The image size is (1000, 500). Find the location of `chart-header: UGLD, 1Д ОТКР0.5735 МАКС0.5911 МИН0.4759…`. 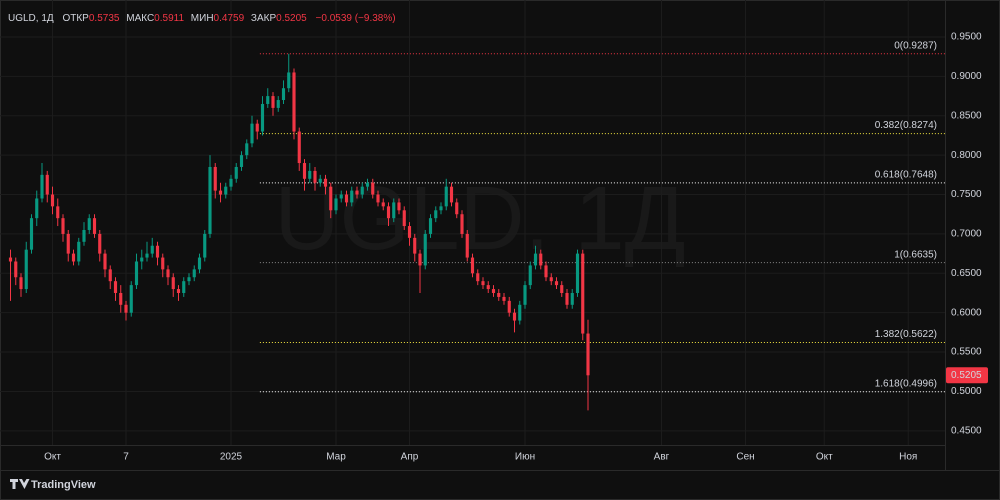

chart-header: UGLD, 1Д ОТКР0.5735 МАКС0.5911 МИН0.4759… is located at coordinates (202, 18).